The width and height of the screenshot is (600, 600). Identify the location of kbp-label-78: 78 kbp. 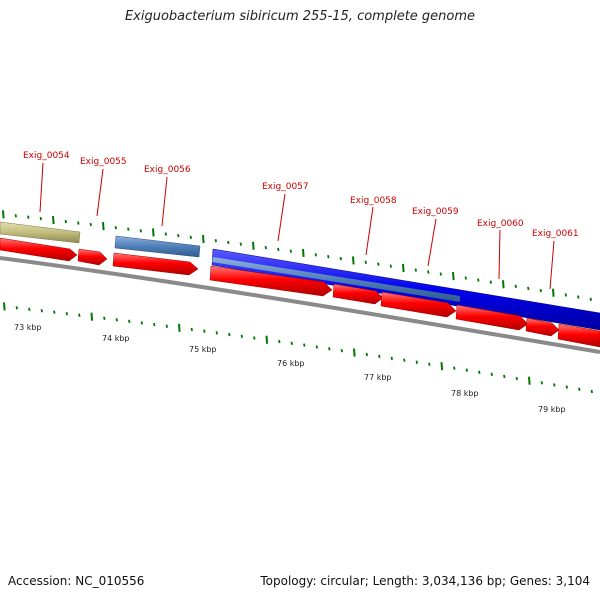
(465, 393).